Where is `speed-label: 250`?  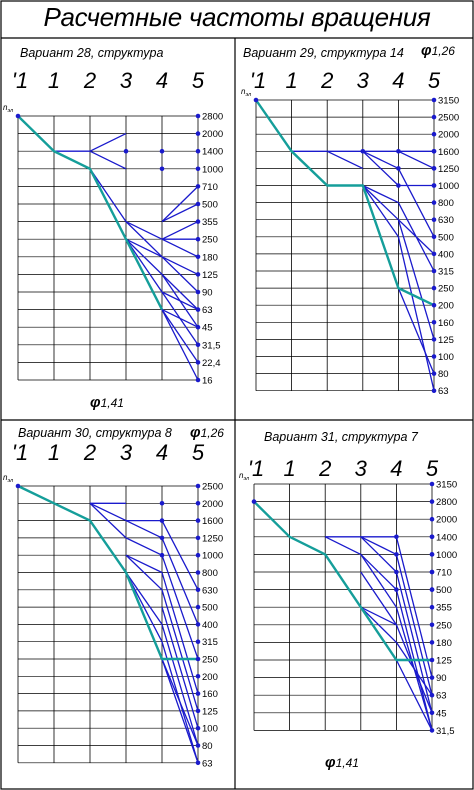
speed-label: 250 is located at coordinates (446, 289).